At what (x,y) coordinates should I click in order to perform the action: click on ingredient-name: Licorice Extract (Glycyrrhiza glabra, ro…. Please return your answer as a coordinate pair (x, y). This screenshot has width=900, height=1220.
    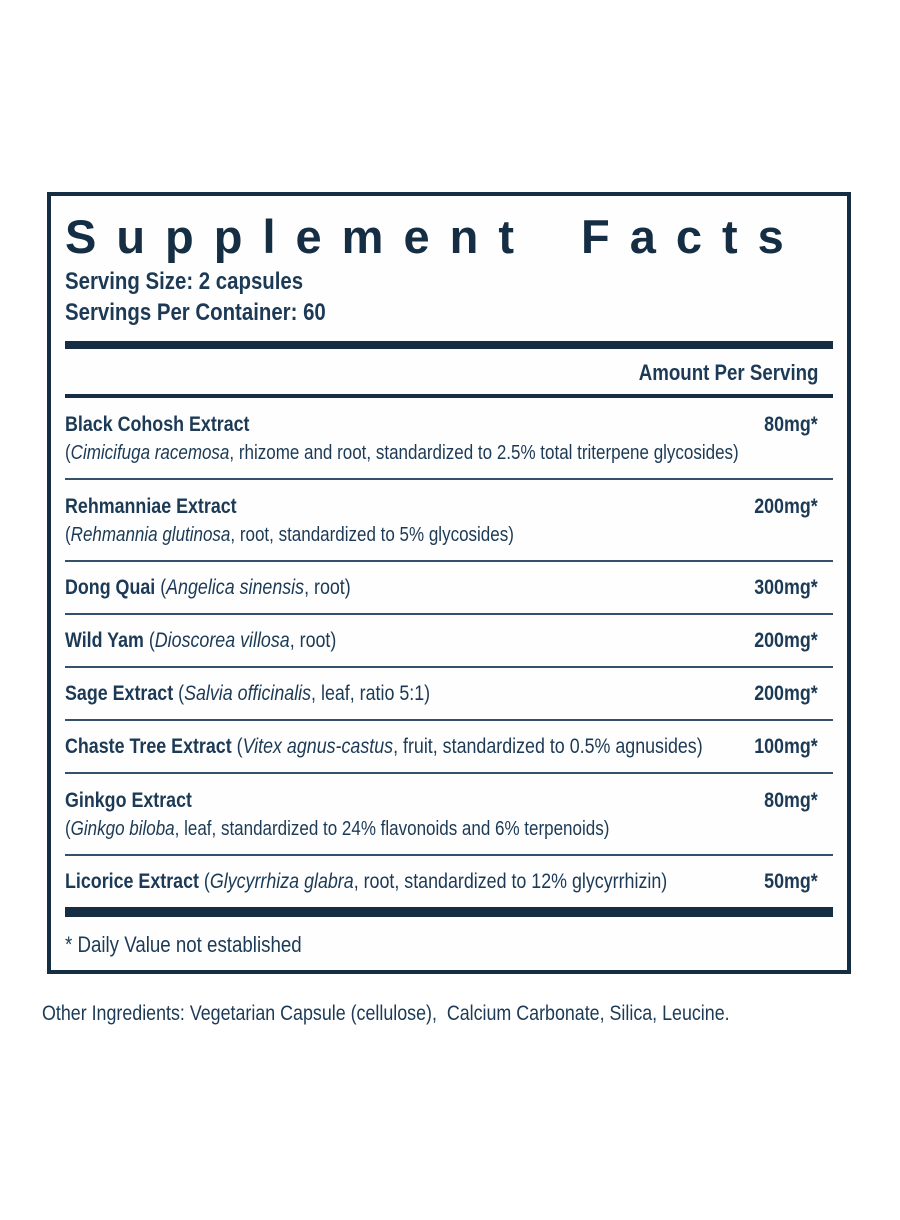
    Looking at the image, I should click on (366, 881).